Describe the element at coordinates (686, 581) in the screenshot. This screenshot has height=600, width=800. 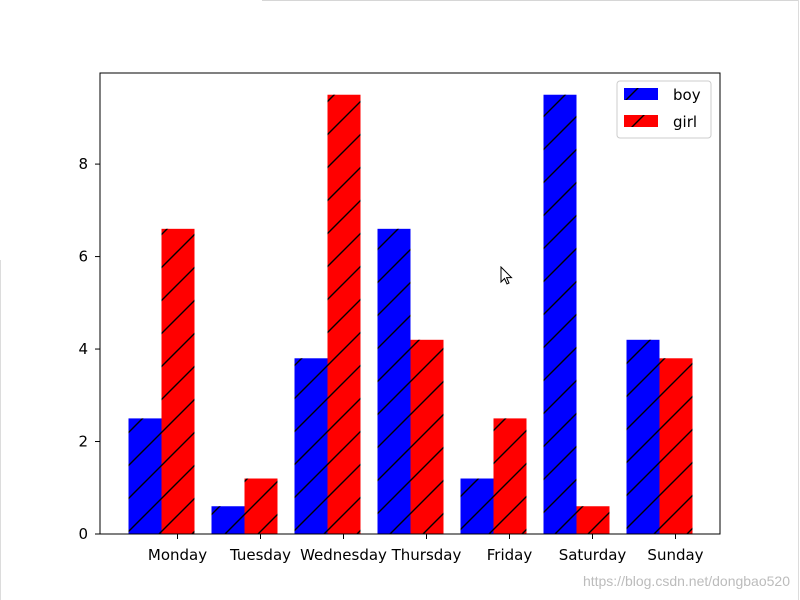
I see `watermark: https://blog.csdn.net/dongbao520` at that location.